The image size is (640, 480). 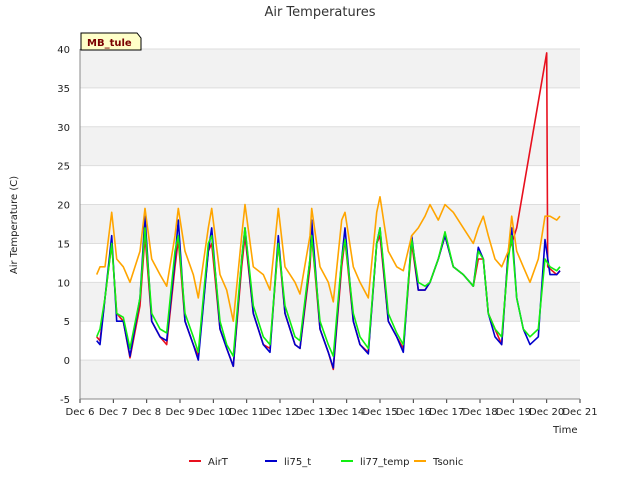 I want to click on y-tick-label: 30, so click(x=63, y=128).